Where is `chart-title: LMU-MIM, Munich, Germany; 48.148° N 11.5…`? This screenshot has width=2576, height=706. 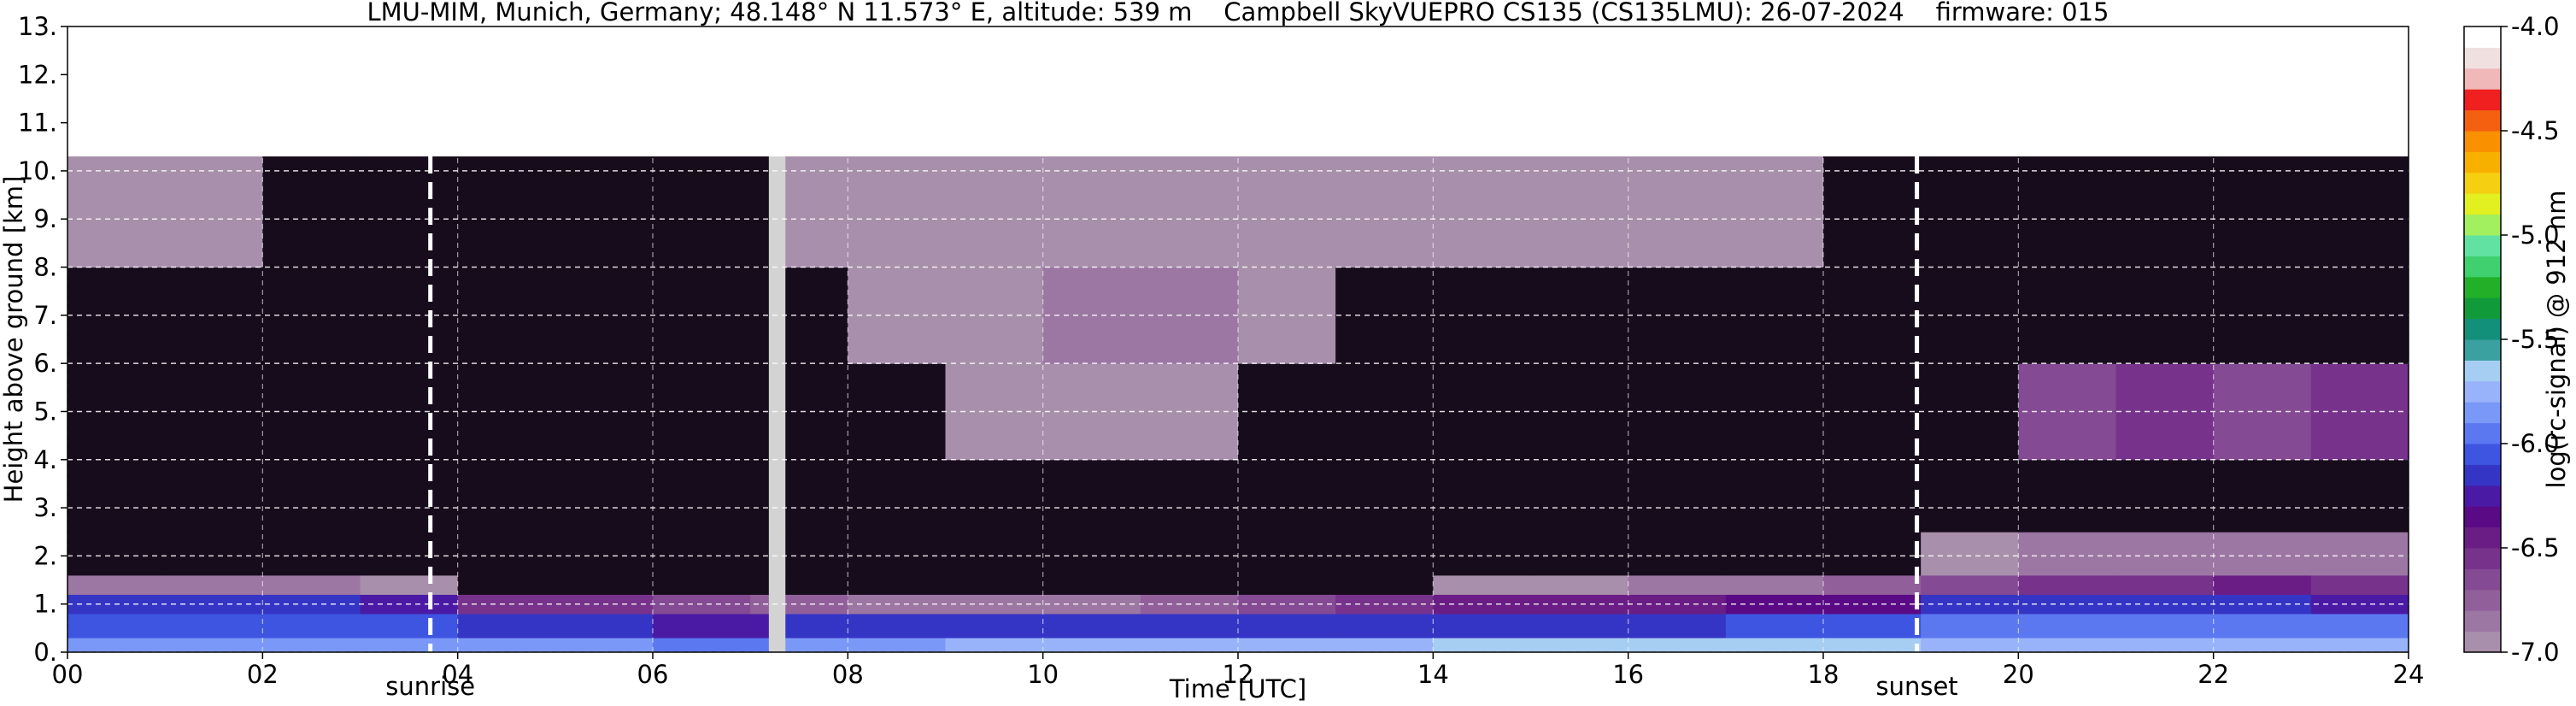 chart-title: LMU-MIM, Munich, Germany; 48.148° N 11.5… is located at coordinates (1238, 13).